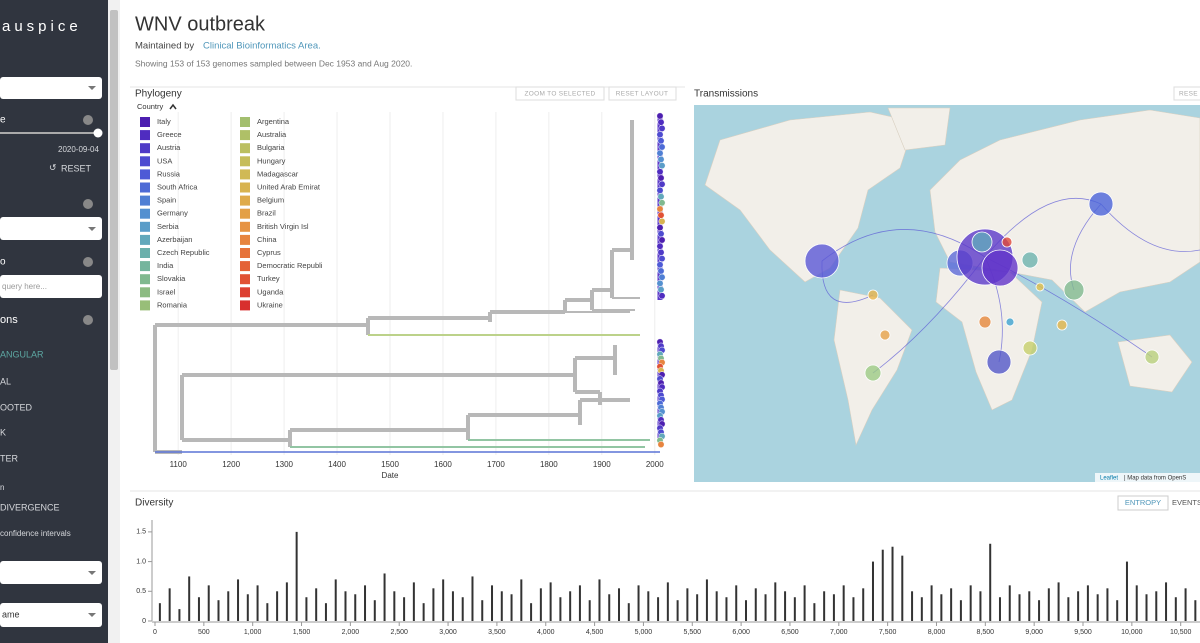  I want to click on legend-label: Russia, so click(169, 173).